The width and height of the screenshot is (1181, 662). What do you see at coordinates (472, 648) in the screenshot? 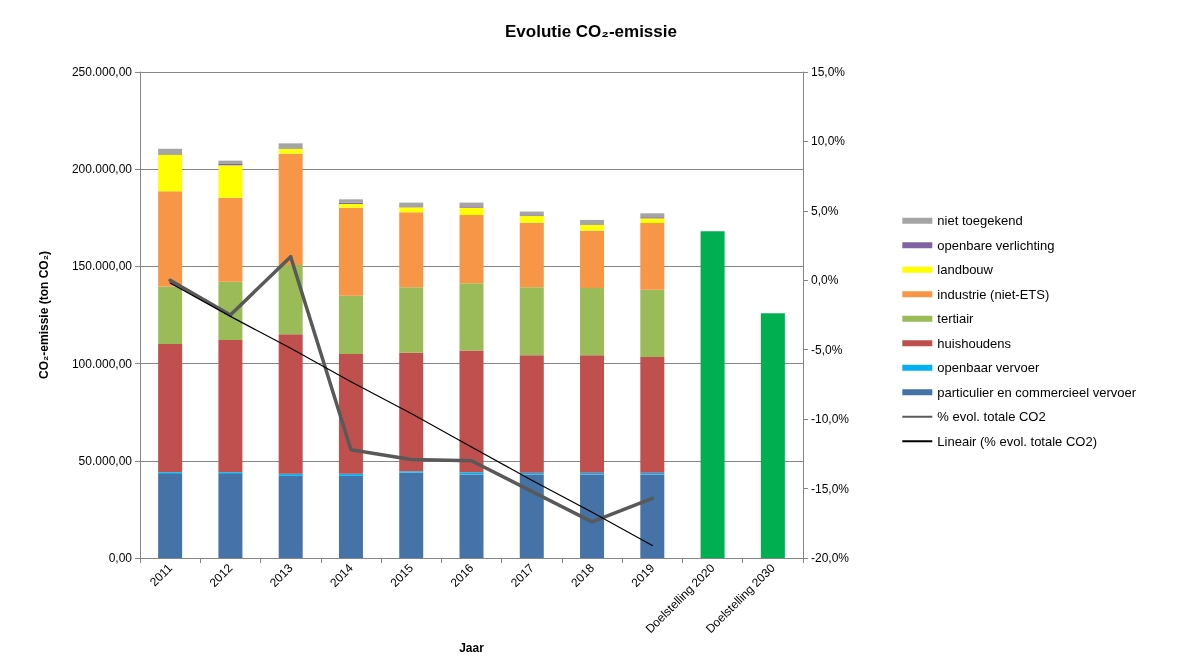
I see `x-axis-title: Jaar` at bounding box center [472, 648].